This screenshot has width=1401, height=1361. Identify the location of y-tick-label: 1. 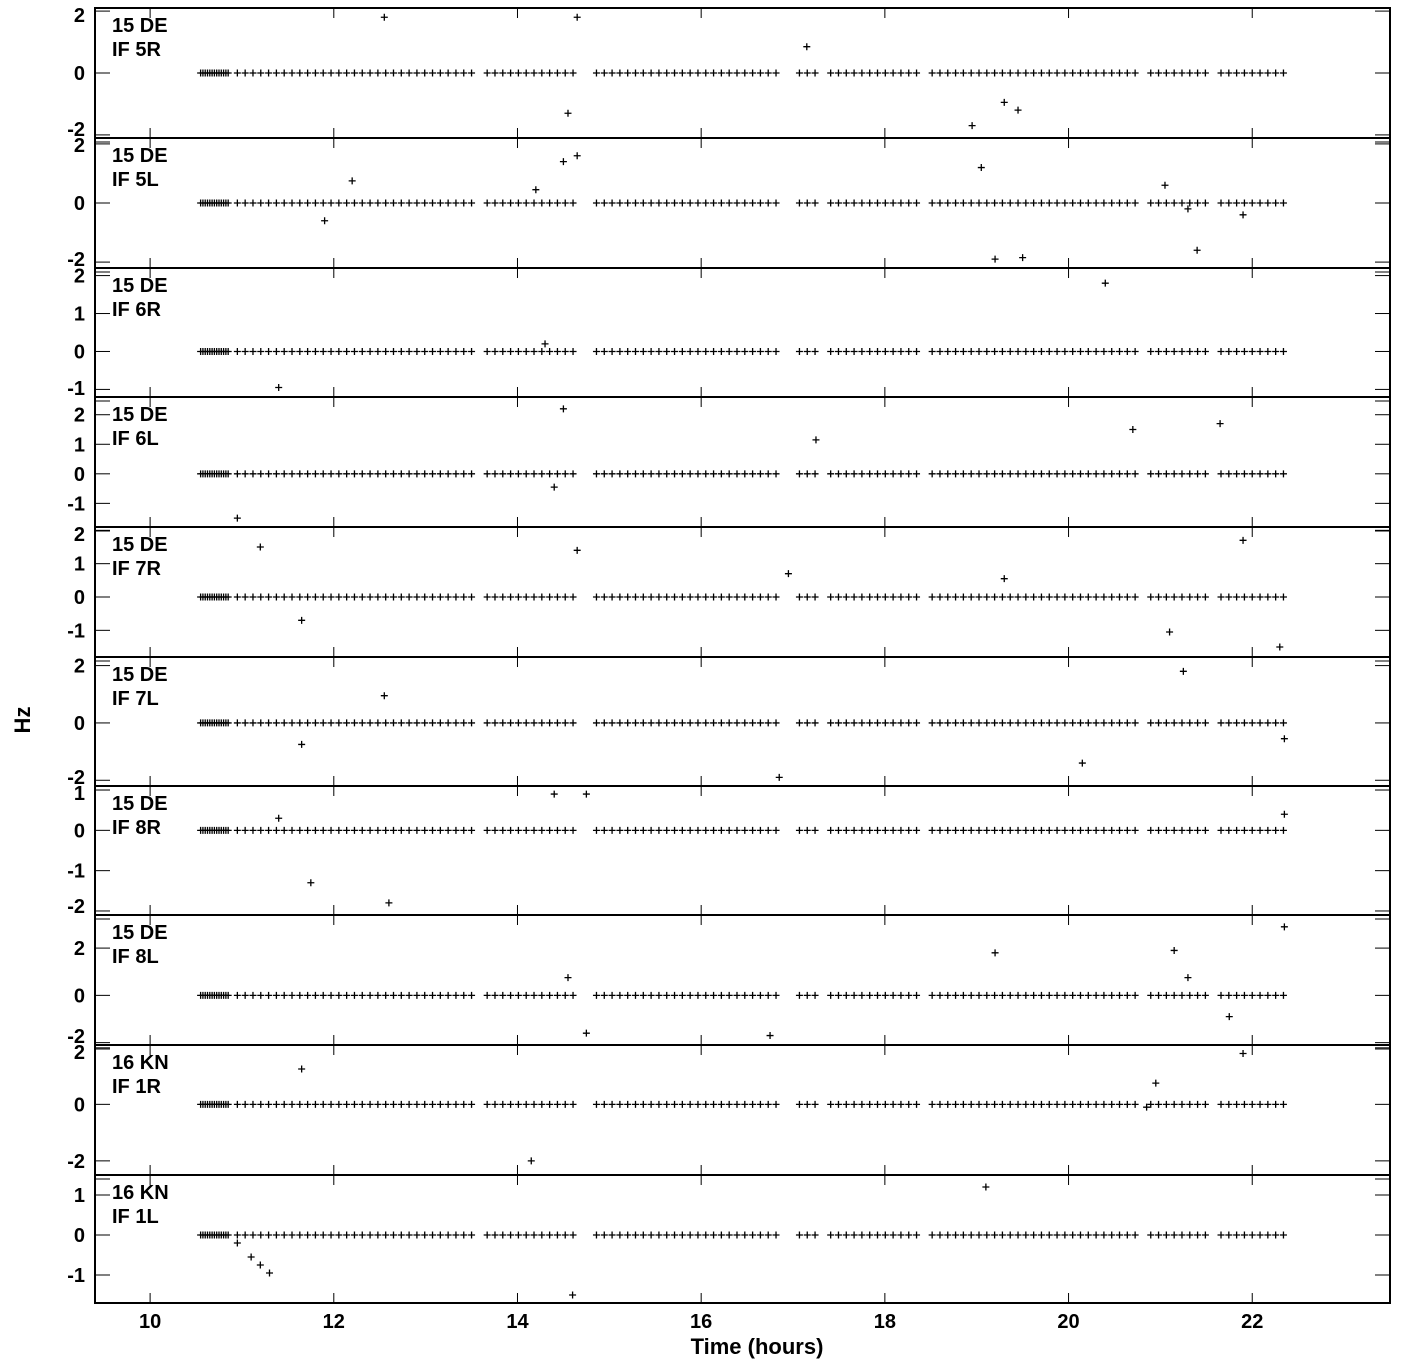
(79, 445).